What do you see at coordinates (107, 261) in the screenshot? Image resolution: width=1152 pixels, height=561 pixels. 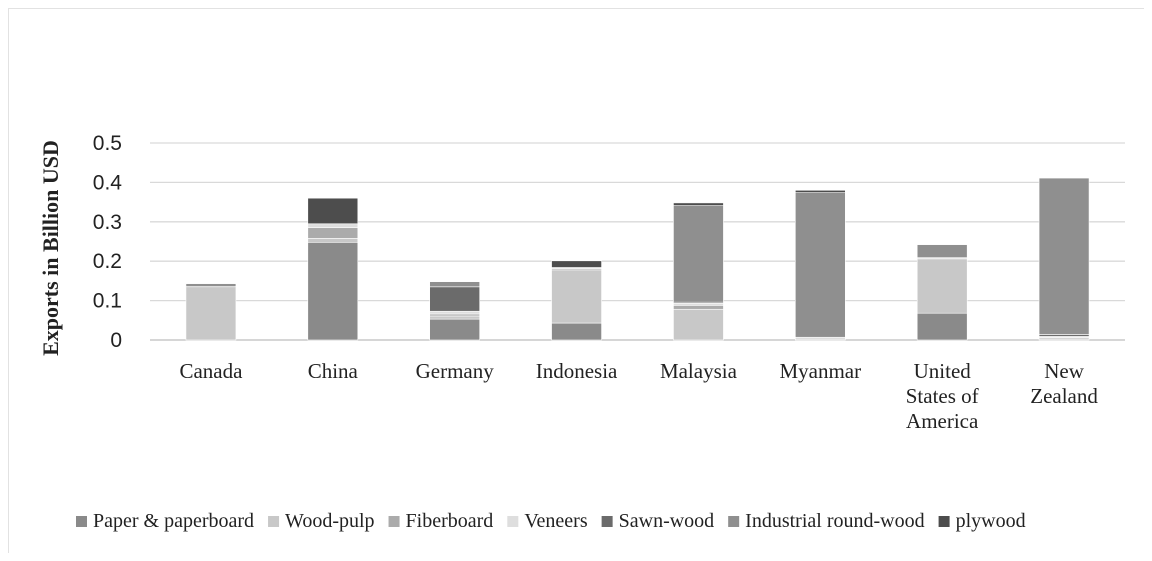 I see `y-tick-label: 0.2` at bounding box center [107, 261].